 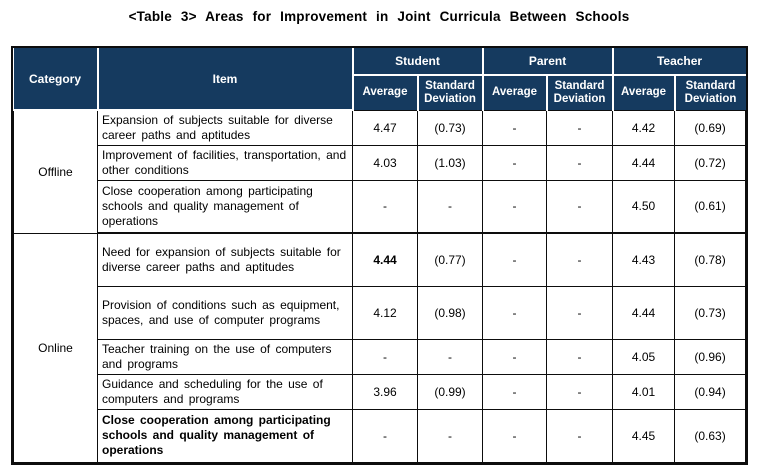 What do you see at coordinates (710, 127) in the screenshot?
I see `teacher-std-cell: (0.69)` at bounding box center [710, 127].